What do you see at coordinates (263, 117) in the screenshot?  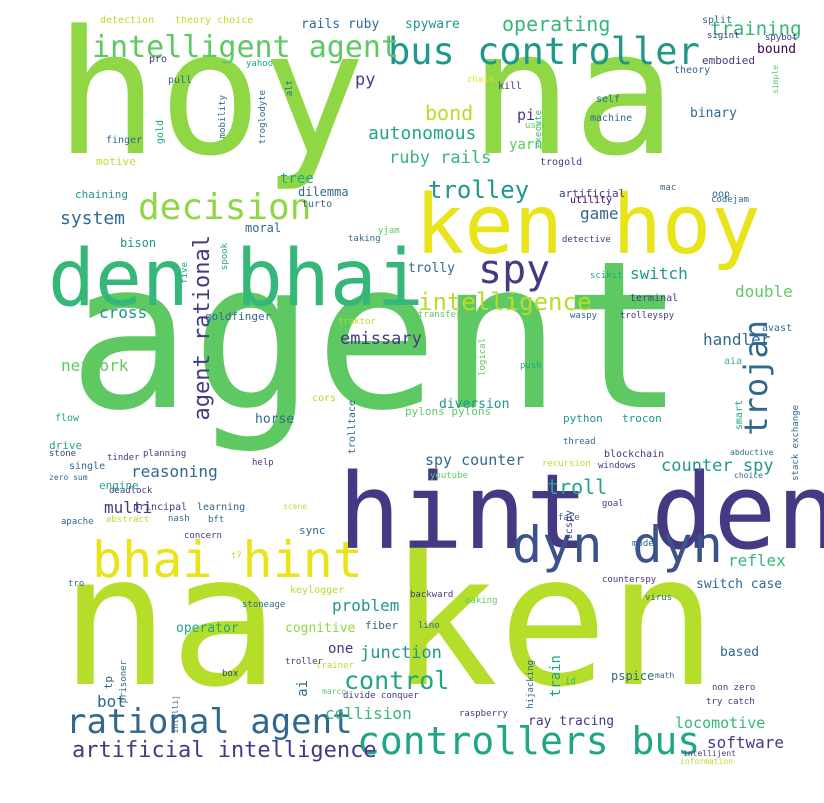 I see `cloud-word: troglodyte` at bounding box center [263, 117].